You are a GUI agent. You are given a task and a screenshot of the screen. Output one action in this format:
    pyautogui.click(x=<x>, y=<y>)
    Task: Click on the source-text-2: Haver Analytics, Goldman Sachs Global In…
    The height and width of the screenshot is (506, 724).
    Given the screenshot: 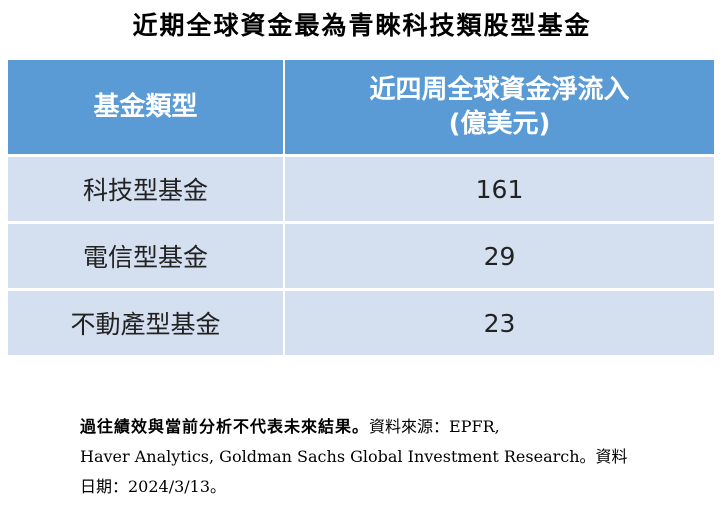 What is the action you would take?
    pyautogui.click(x=354, y=456)
    